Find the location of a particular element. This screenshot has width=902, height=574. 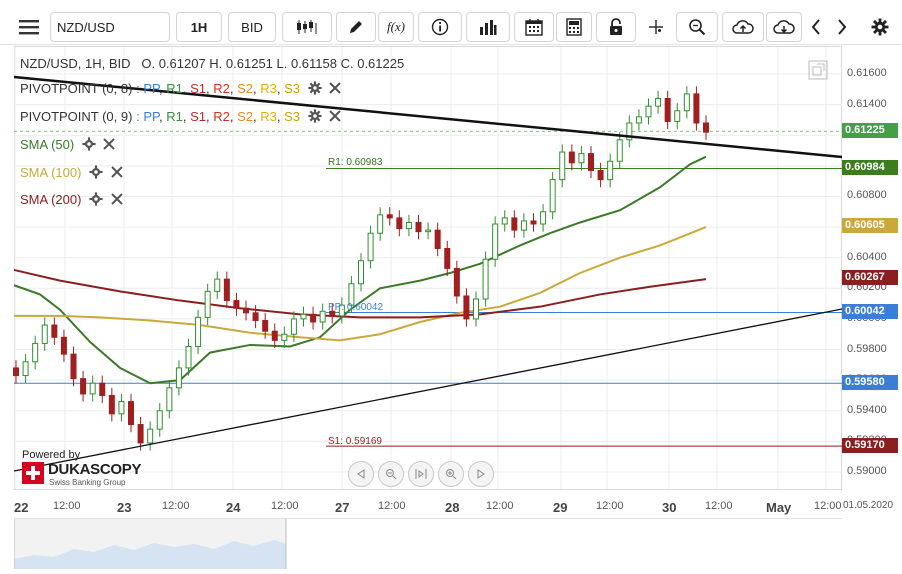

timeframe-select: 1H is located at coordinates (199, 27).